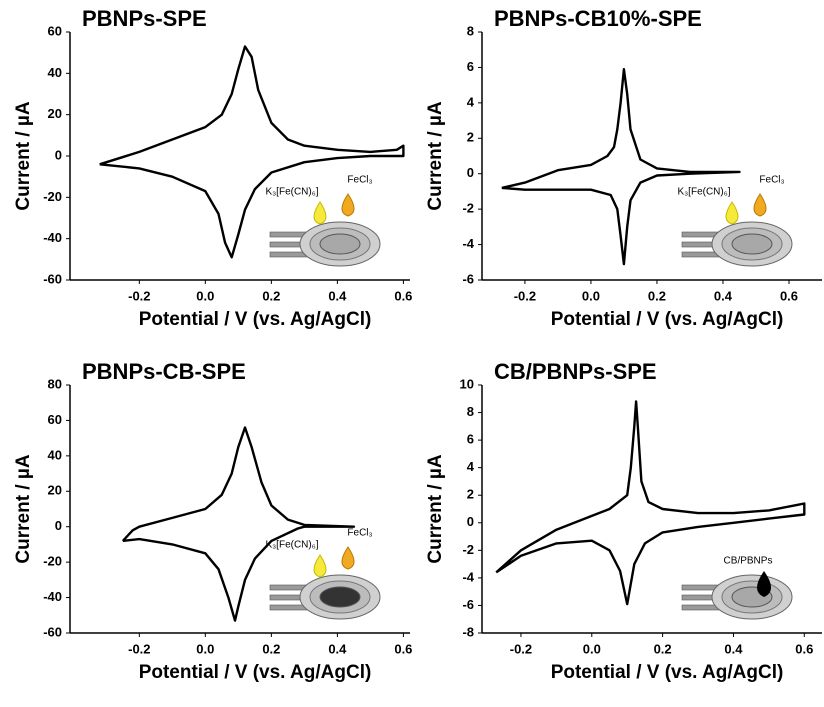 This screenshot has height=707, width=824. I want to click on chart-title: PBNPs-CB-SPE, so click(164, 371).